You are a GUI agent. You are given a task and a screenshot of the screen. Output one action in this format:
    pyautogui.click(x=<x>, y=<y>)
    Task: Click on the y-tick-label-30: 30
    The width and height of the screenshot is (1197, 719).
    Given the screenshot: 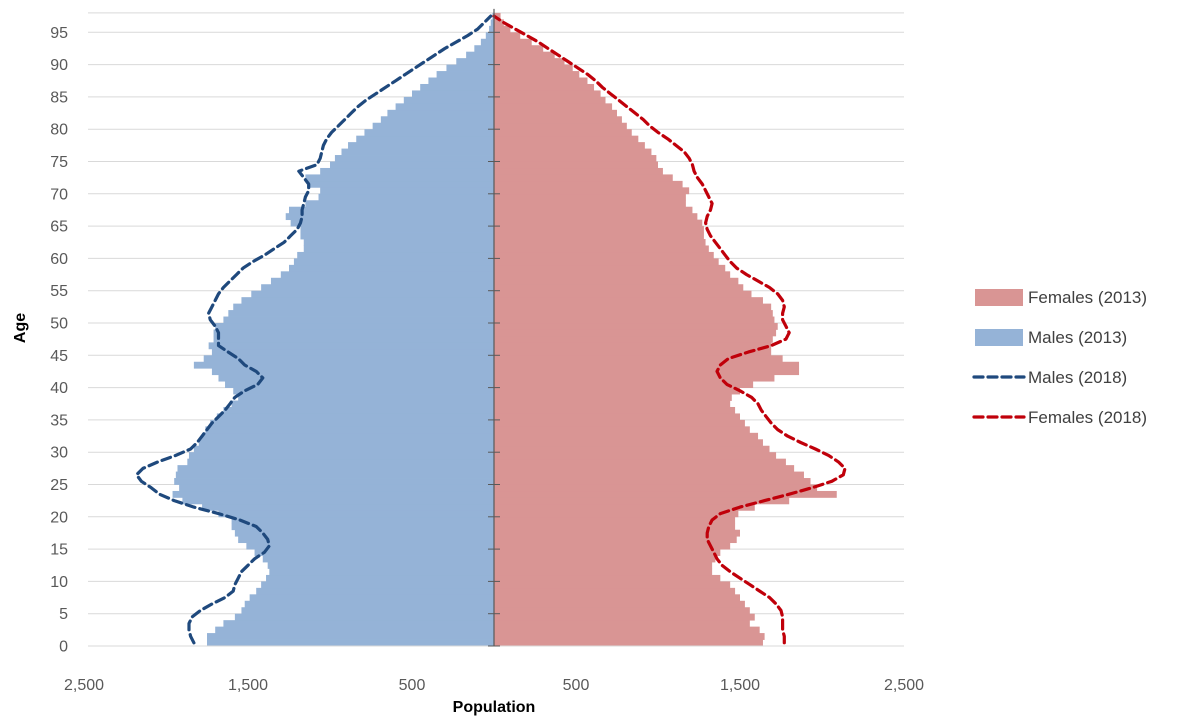 What is the action you would take?
    pyautogui.click(x=59, y=453)
    